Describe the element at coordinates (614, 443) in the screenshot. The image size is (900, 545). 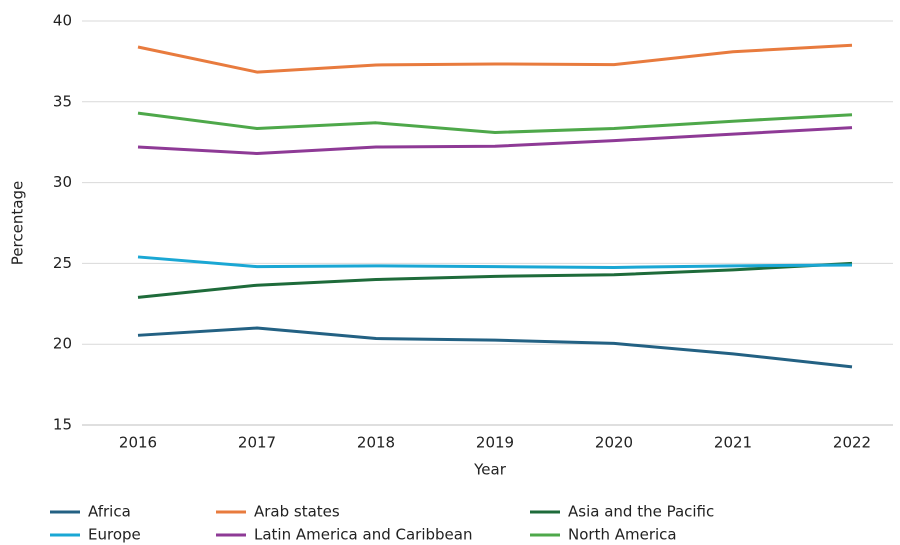
I see `x-tick-label: 2020` at that location.